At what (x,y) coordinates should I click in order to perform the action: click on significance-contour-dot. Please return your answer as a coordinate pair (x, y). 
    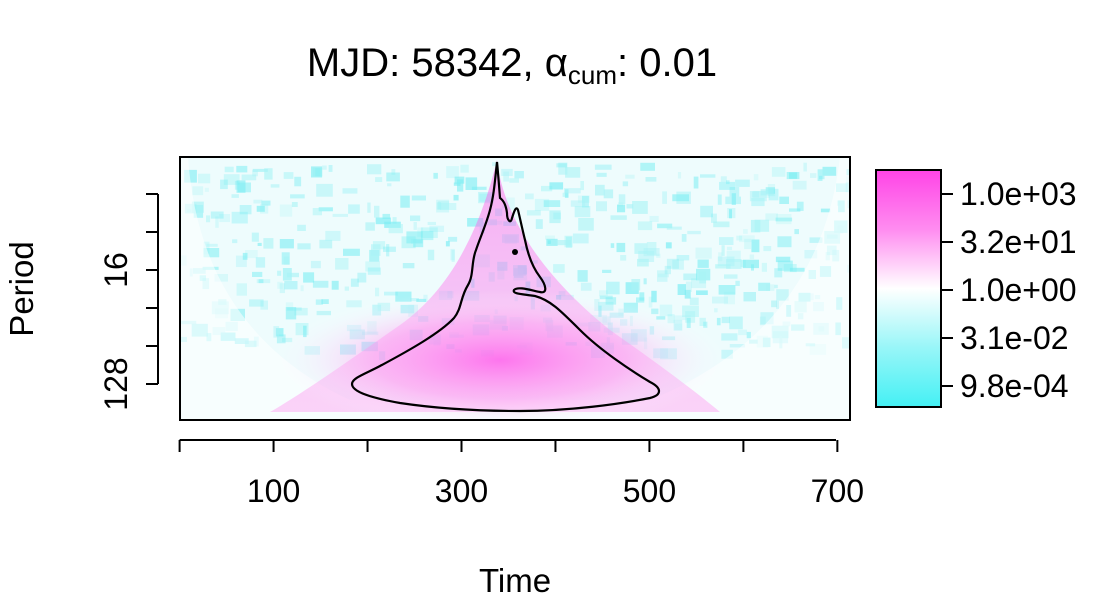
    Looking at the image, I should click on (515, 252).